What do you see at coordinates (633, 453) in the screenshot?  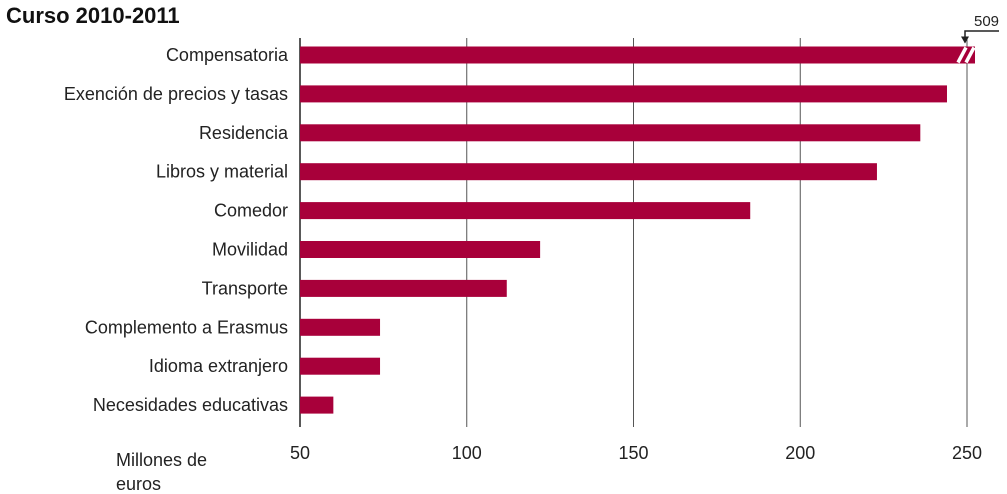 I see `tick-label: 150` at bounding box center [633, 453].